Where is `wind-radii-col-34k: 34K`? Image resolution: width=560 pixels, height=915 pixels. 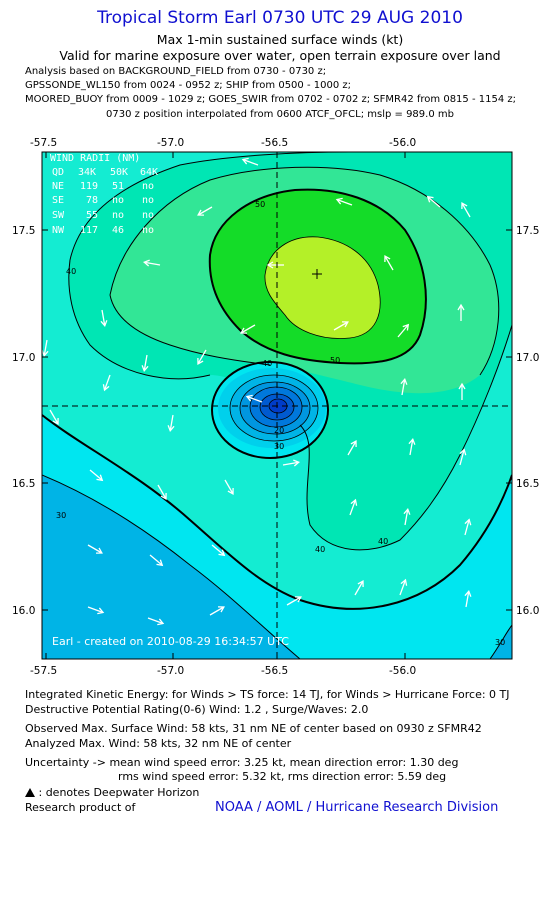 wind-radii-col-34k: 34K is located at coordinates (87, 172).